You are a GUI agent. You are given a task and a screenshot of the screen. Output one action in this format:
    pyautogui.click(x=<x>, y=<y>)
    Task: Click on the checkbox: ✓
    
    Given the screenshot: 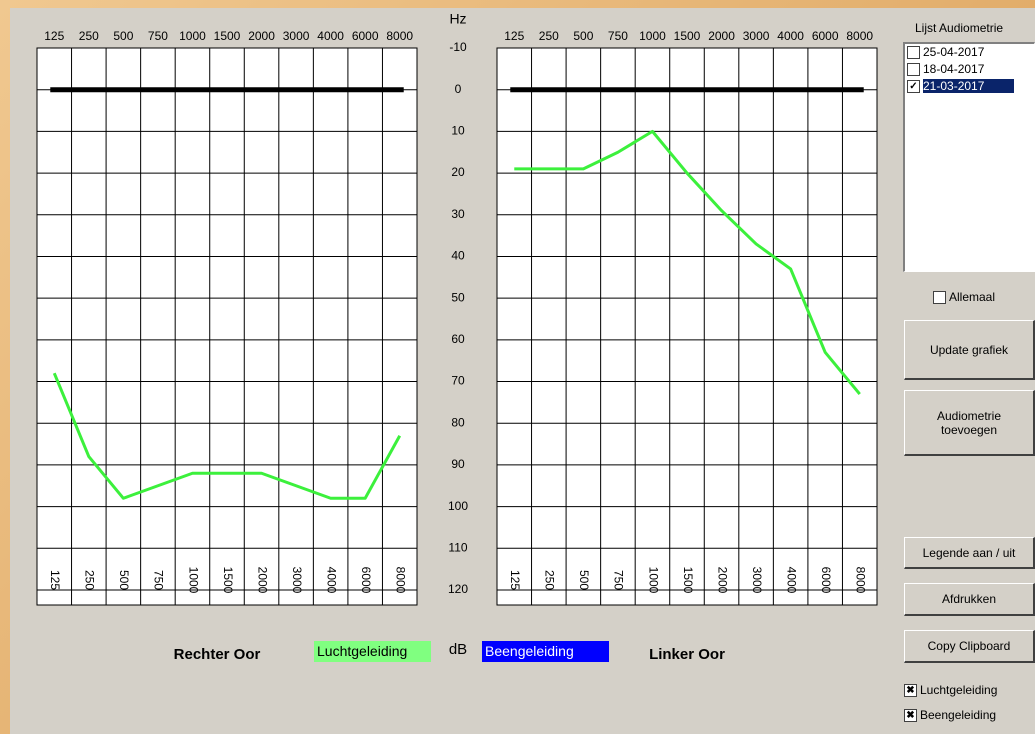 What is the action you would take?
    pyautogui.click(x=913, y=87)
    